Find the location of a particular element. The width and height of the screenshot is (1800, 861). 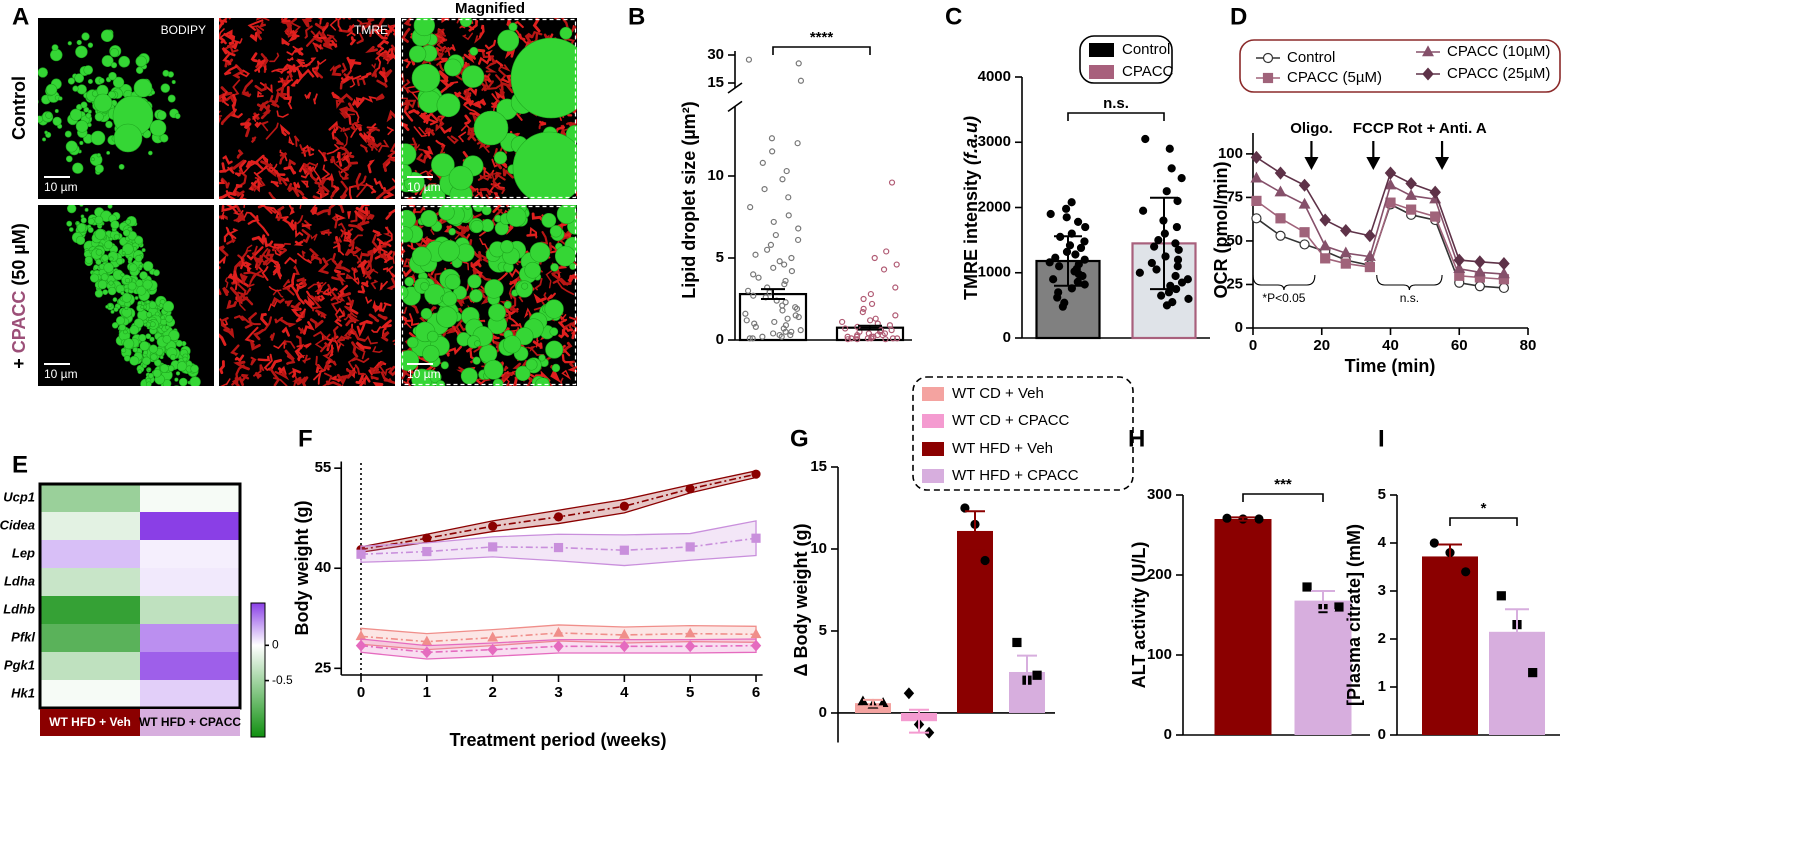

error-bar is located at coordinates (870, 327).